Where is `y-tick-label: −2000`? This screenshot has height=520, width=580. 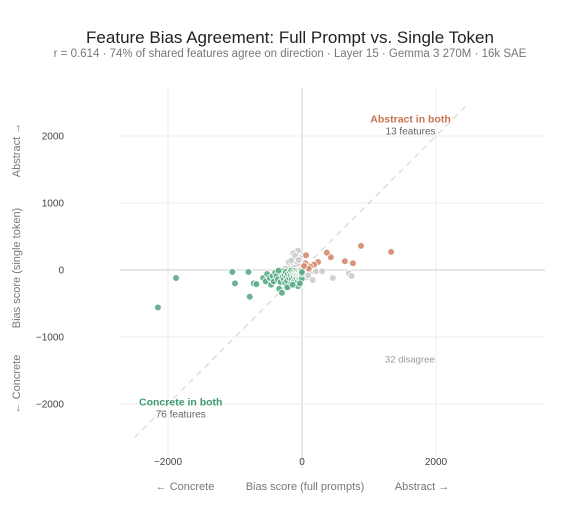 y-tick-label: −2000 is located at coordinates (50, 405).